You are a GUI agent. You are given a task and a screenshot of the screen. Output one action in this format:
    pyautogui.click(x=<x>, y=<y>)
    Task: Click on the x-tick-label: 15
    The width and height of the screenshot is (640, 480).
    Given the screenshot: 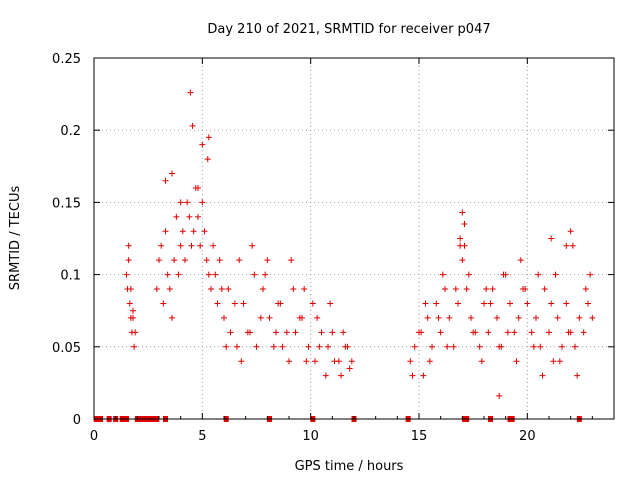 What is the action you would take?
    pyautogui.click(x=419, y=436)
    